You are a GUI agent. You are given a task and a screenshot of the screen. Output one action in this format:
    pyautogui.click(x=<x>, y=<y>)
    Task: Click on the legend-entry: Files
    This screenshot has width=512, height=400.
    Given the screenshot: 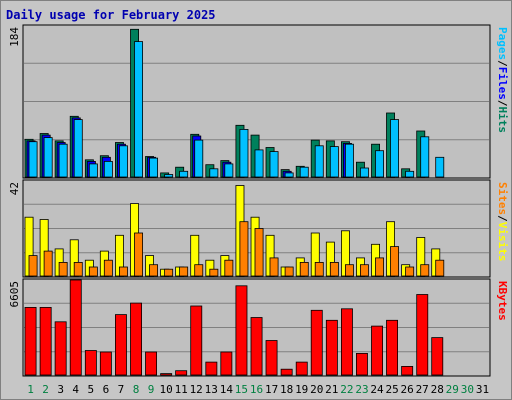 What is the action you would take?
    pyautogui.click(x=502, y=83)
    